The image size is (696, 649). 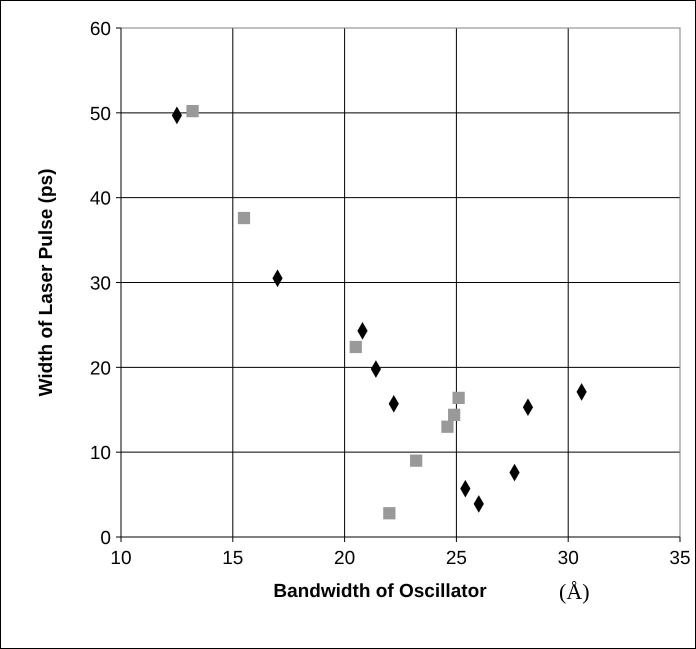 I want to click on y-tick-label: 10, so click(x=100, y=453).